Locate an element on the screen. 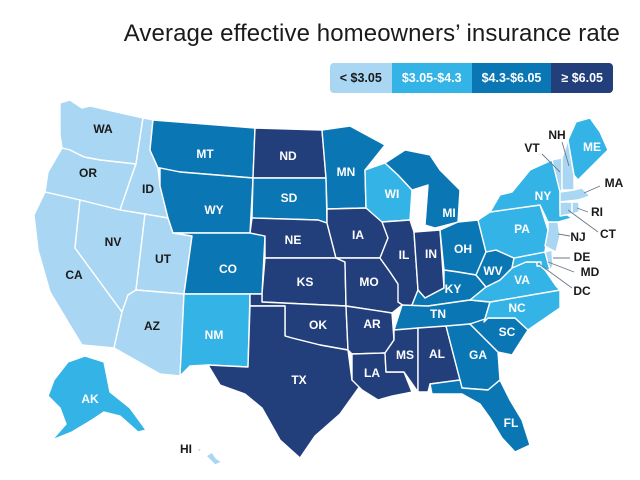  label-nm: NM is located at coordinates (214, 335).